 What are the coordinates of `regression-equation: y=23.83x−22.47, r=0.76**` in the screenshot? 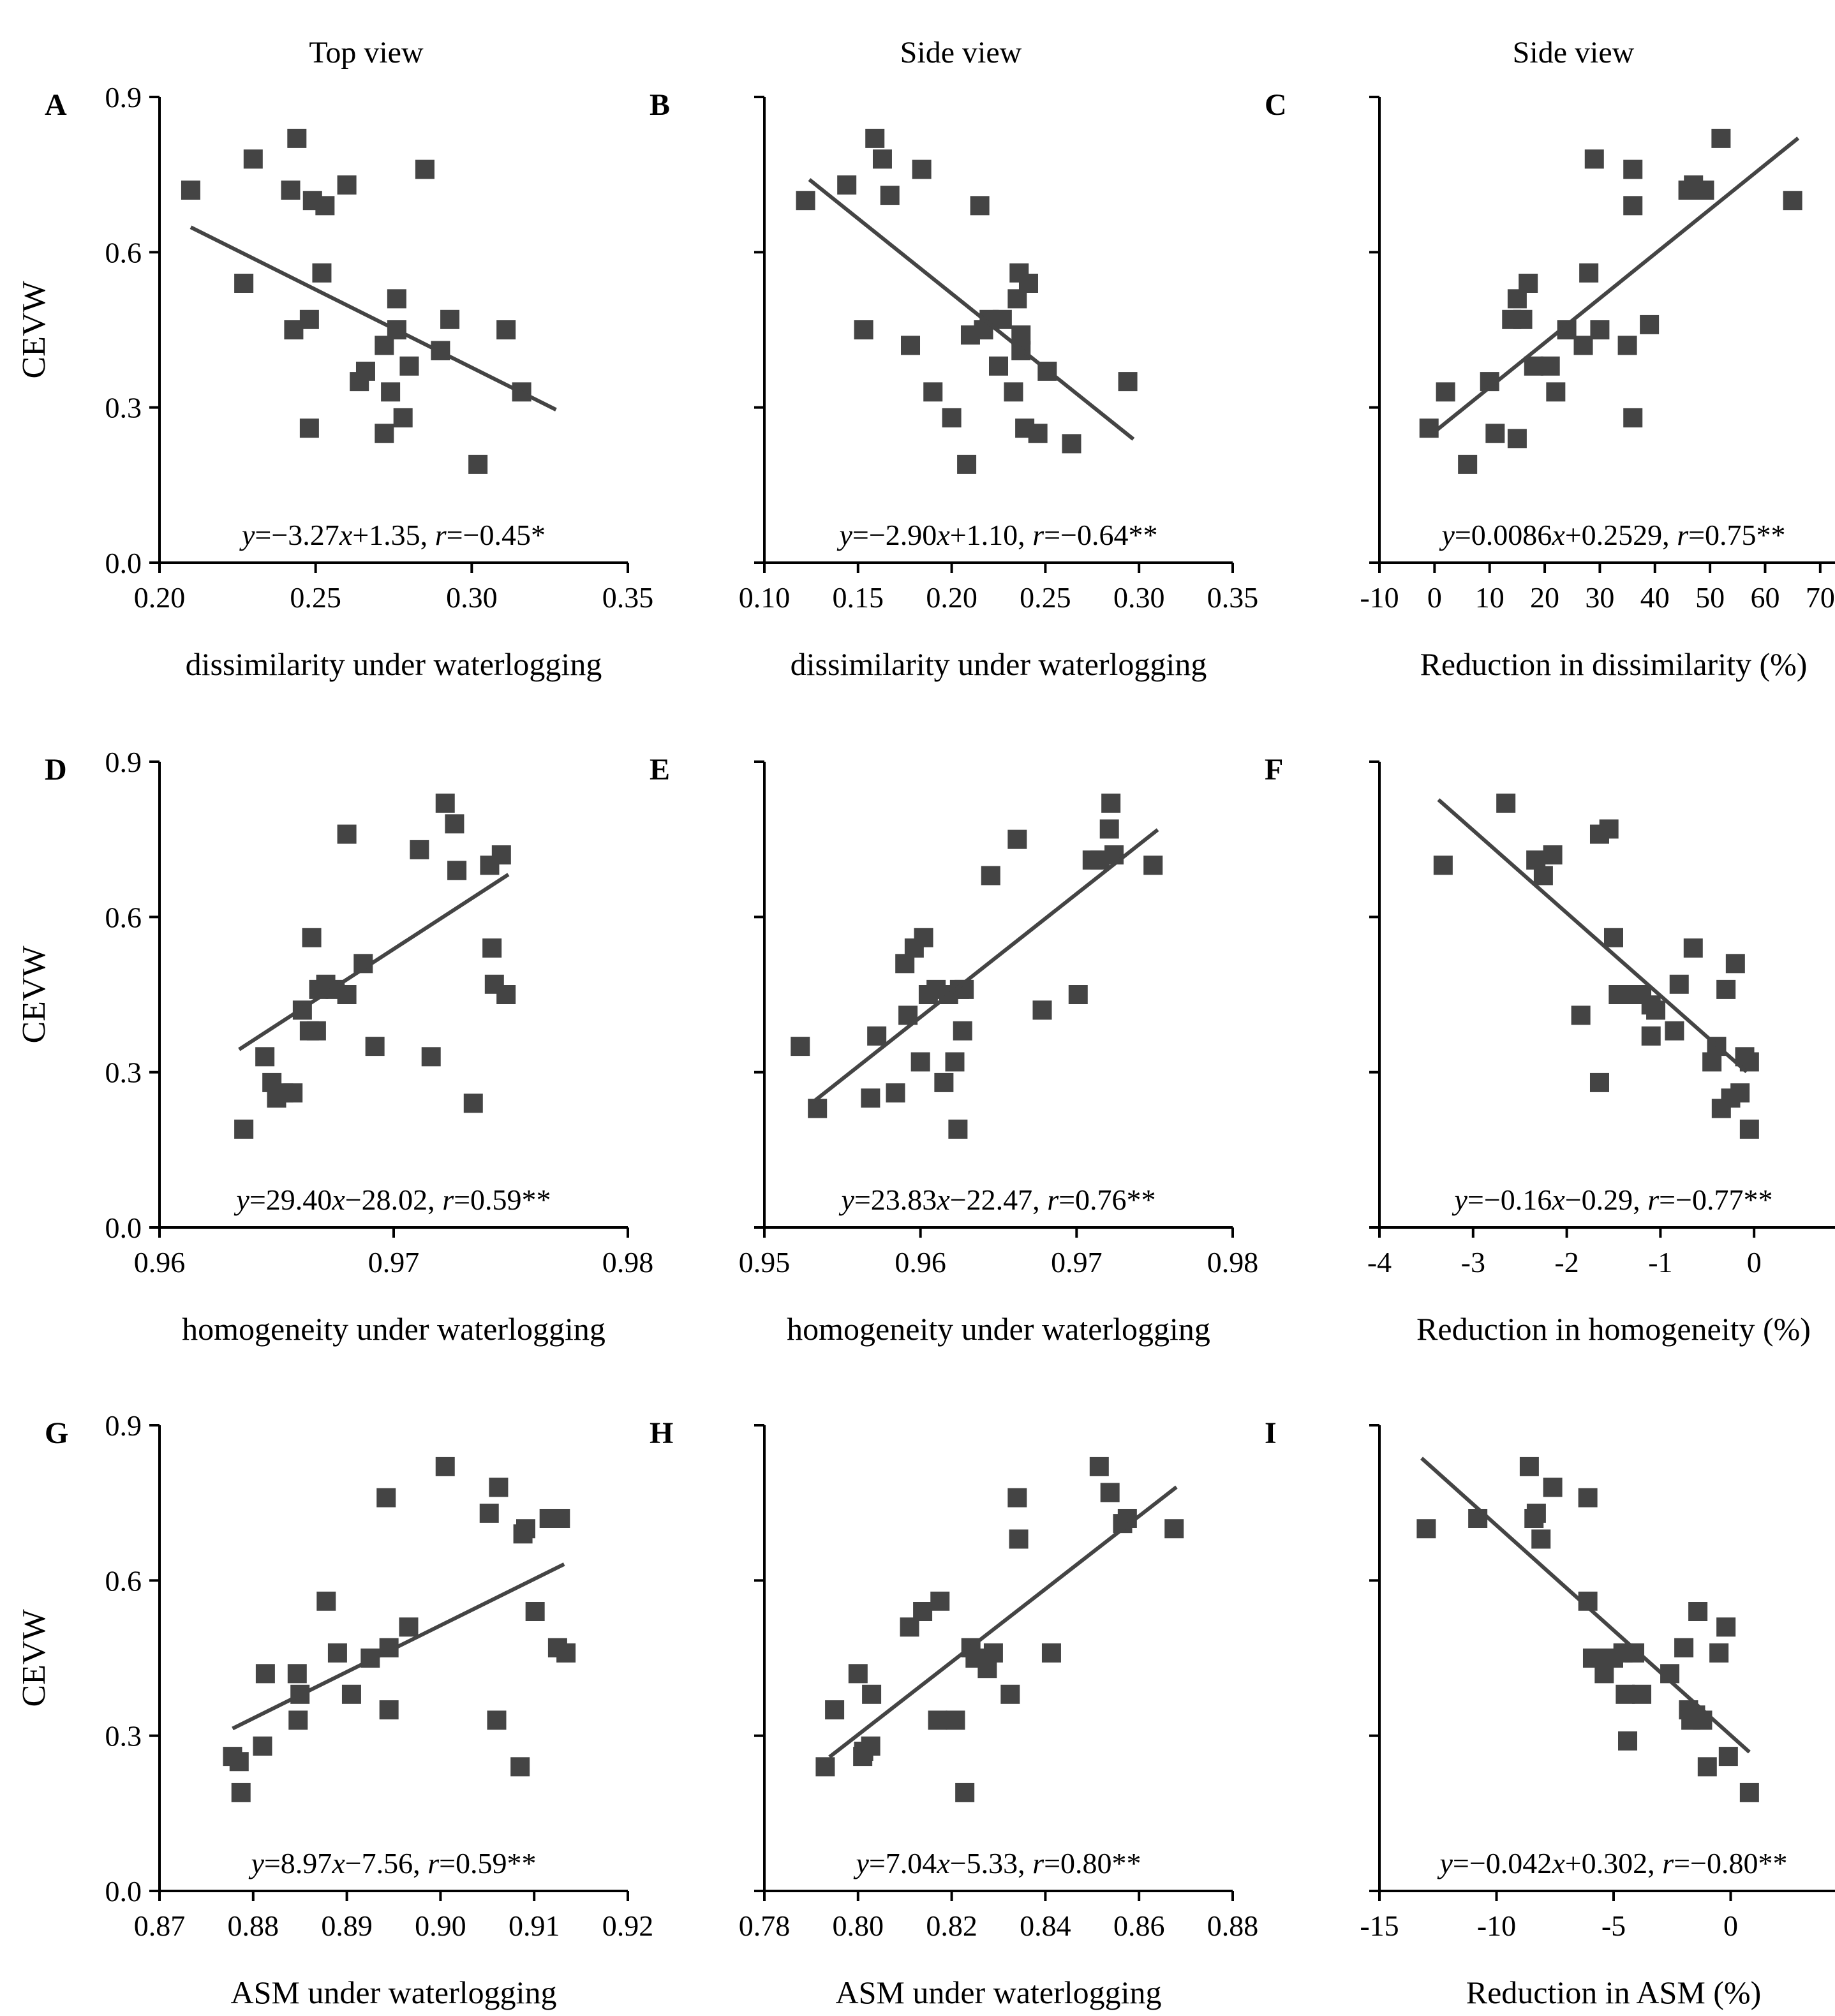 It's located at (997, 1199).